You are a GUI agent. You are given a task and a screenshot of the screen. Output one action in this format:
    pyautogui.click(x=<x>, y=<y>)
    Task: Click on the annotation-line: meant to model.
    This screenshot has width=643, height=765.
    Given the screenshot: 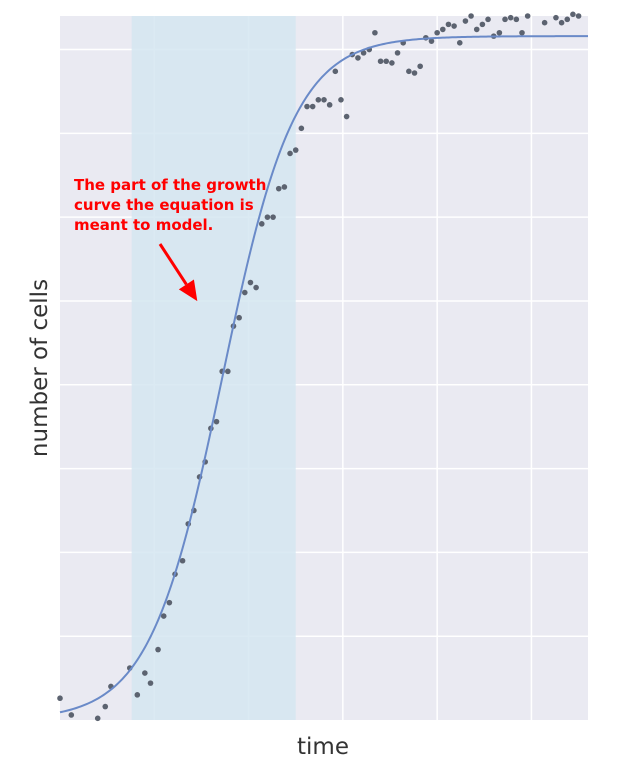 What is the action you would take?
    pyautogui.click(x=143, y=225)
    